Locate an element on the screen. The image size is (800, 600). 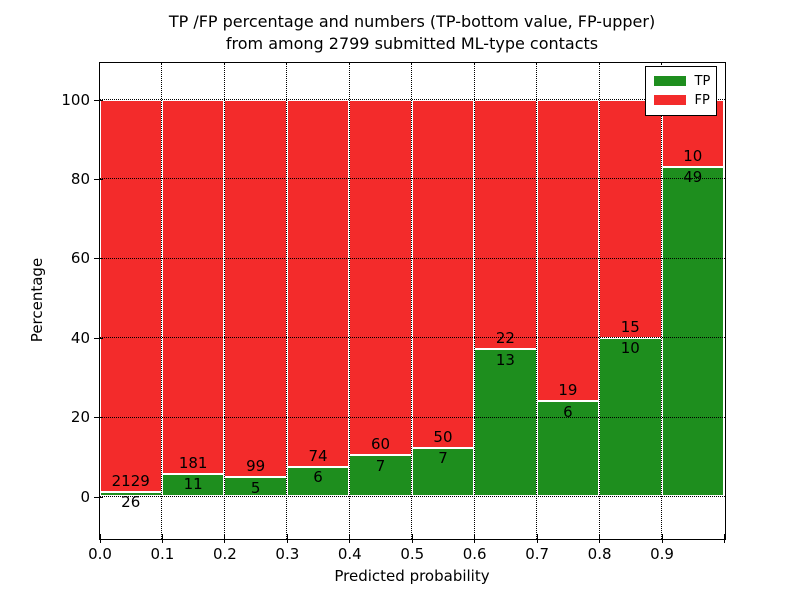
legend-label: TP is located at coordinates (702, 81).